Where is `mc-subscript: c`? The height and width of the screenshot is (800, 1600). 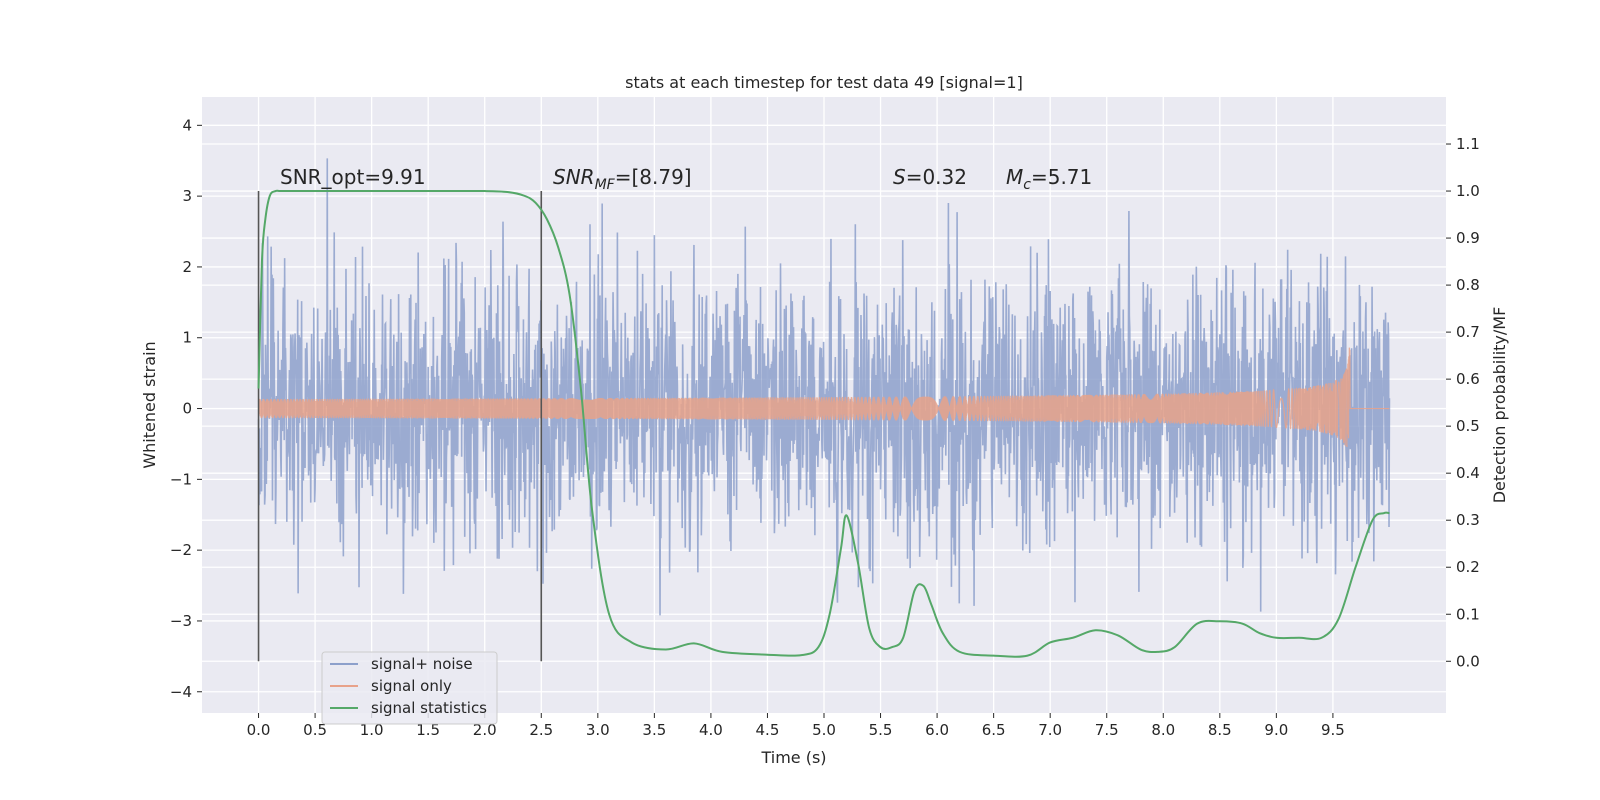 mc-subscript: c is located at coordinates (1027, 185).